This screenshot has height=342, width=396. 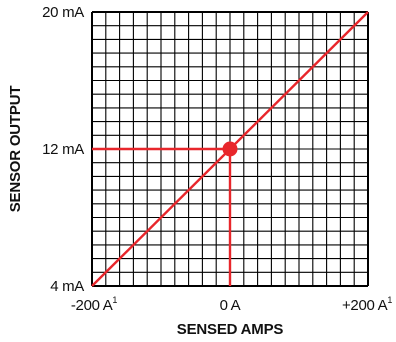 What do you see at coordinates (367, 304) in the screenshot?
I see `x-tick-label: +200 A1` at bounding box center [367, 304].